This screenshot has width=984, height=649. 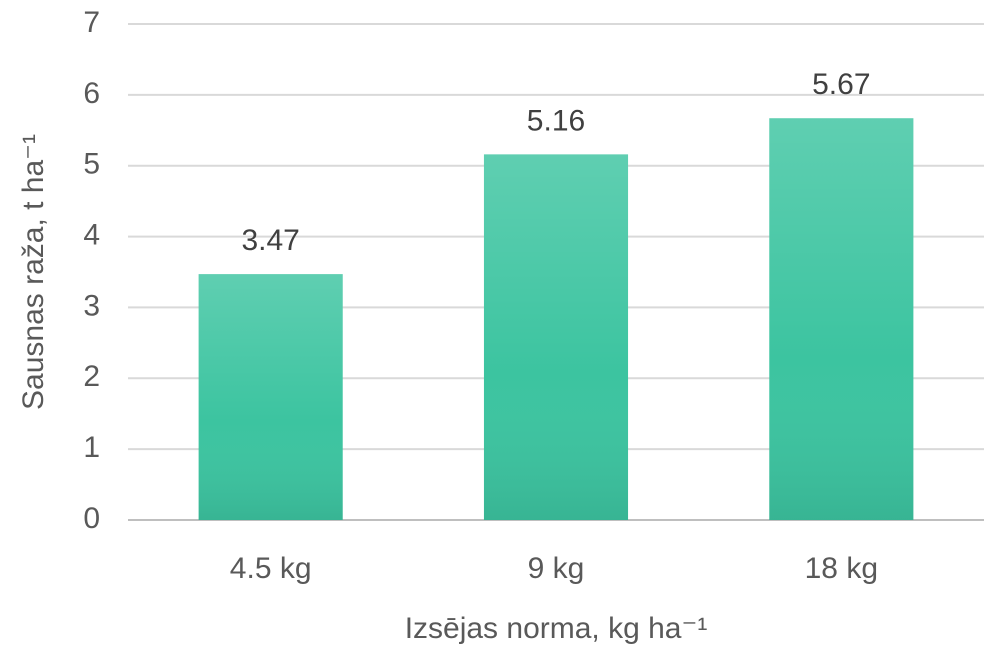 I want to click on y-tick-label: 4, so click(x=91, y=234).